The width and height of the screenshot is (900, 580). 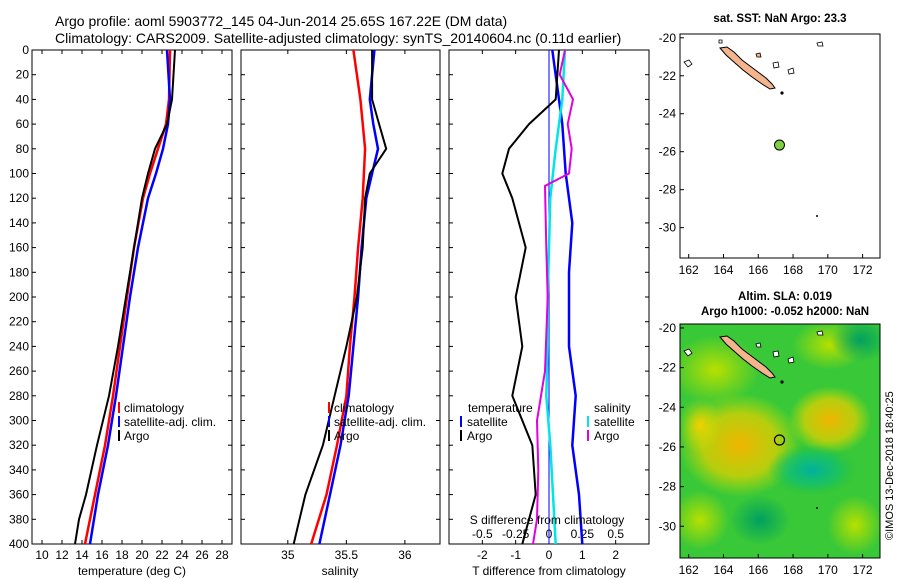 What do you see at coordinates (19, 371) in the screenshot?
I see `y-tick-label: 260` at bounding box center [19, 371].